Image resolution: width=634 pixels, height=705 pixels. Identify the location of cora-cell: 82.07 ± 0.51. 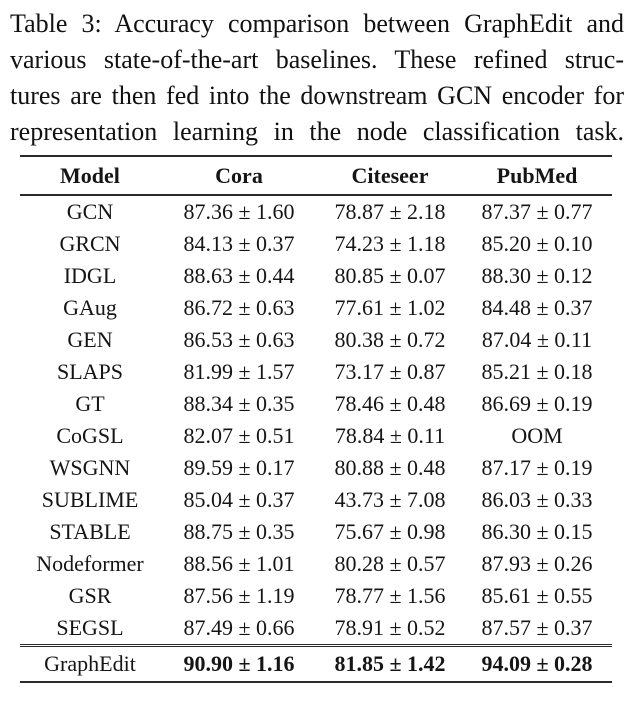
(239, 435).